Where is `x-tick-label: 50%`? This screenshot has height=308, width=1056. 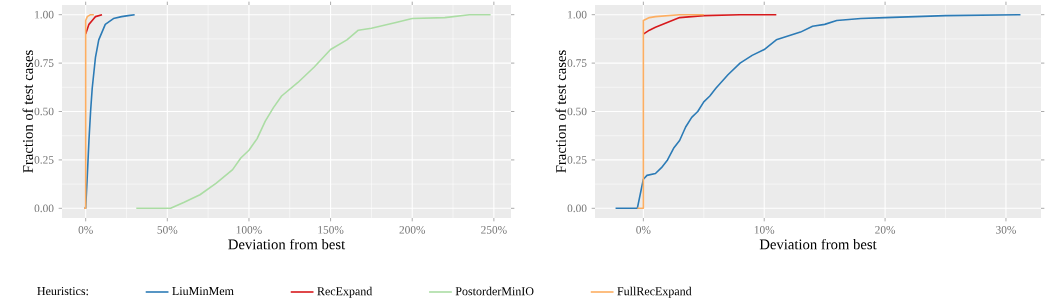 x-tick-label: 50% is located at coordinates (167, 230).